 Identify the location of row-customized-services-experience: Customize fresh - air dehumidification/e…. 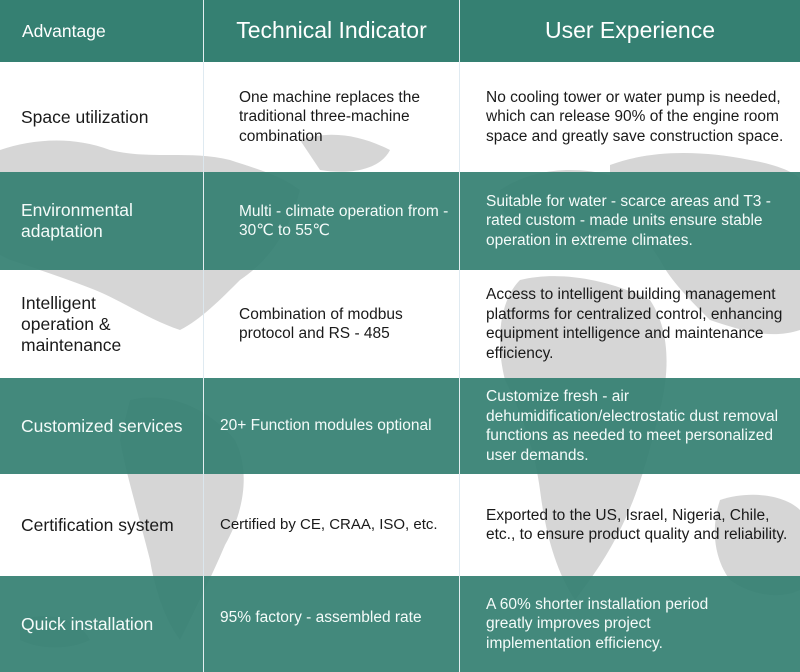
(630, 426).